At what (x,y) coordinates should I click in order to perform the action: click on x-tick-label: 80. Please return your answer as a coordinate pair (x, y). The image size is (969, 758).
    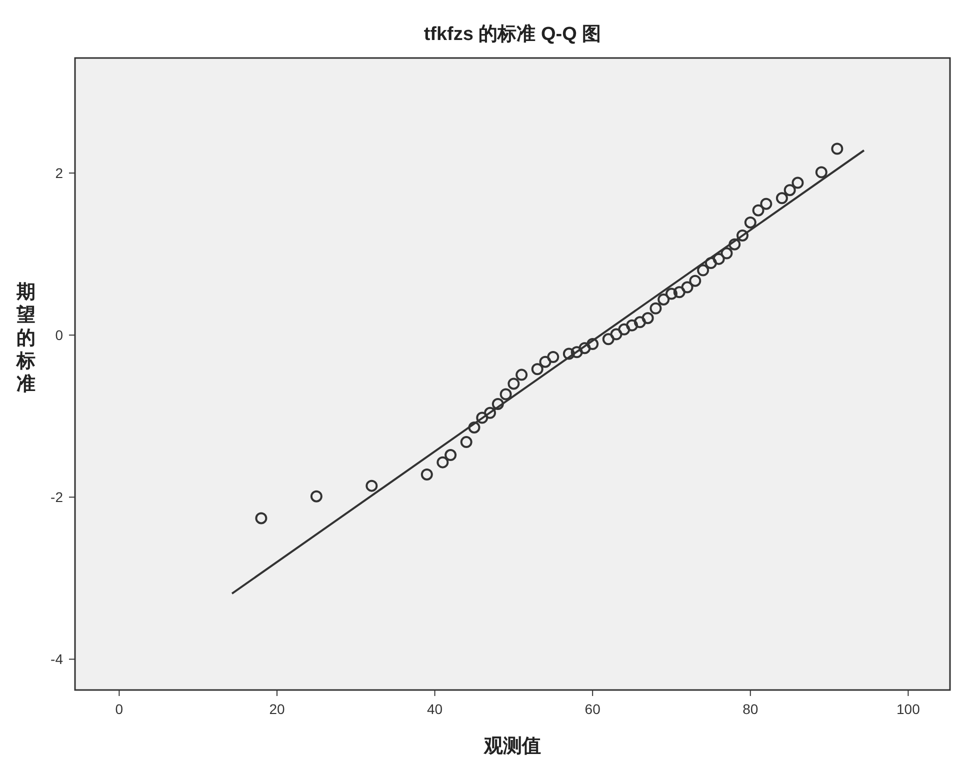
    Looking at the image, I should click on (750, 709).